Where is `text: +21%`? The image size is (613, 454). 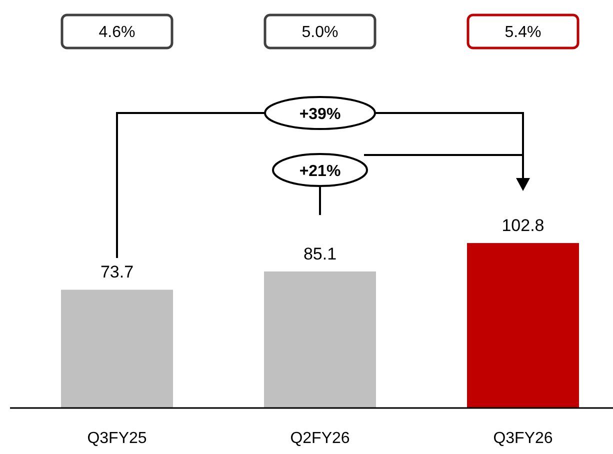 text: +21% is located at coordinates (320, 171).